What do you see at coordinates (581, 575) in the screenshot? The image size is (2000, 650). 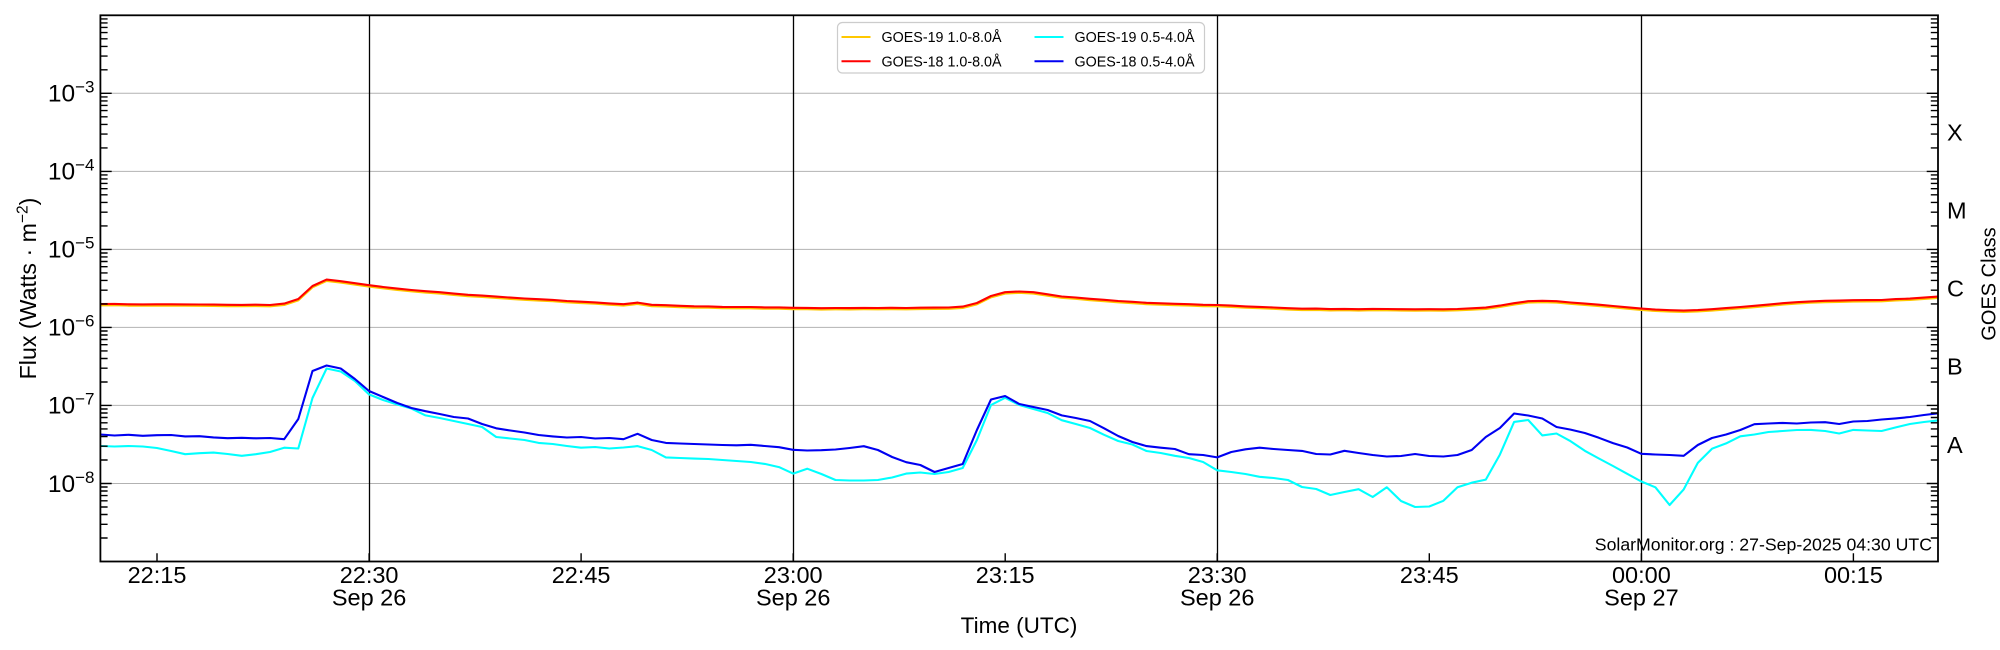 I see `svg-text: 22:45` at bounding box center [581, 575].